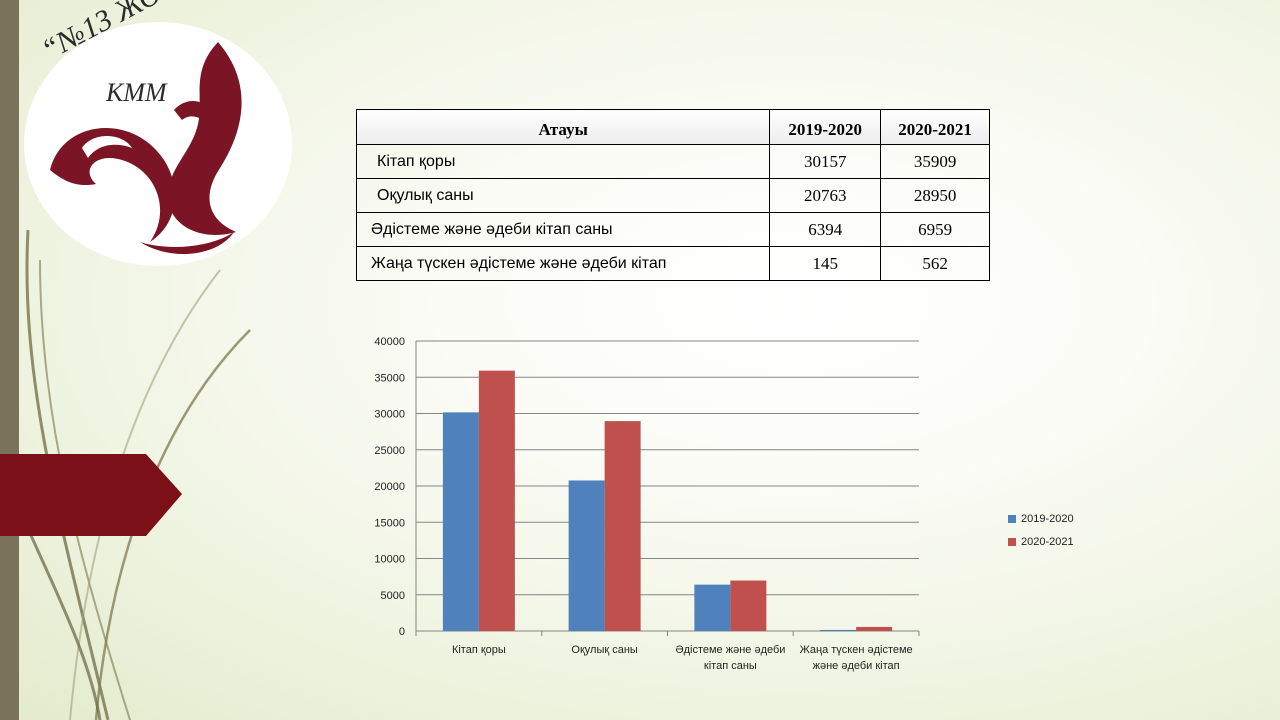 The width and height of the screenshot is (1280, 720). What do you see at coordinates (935, 161) in the screenshot?
I see `row-value-2020: 35909` at bounding box center [935, 161].